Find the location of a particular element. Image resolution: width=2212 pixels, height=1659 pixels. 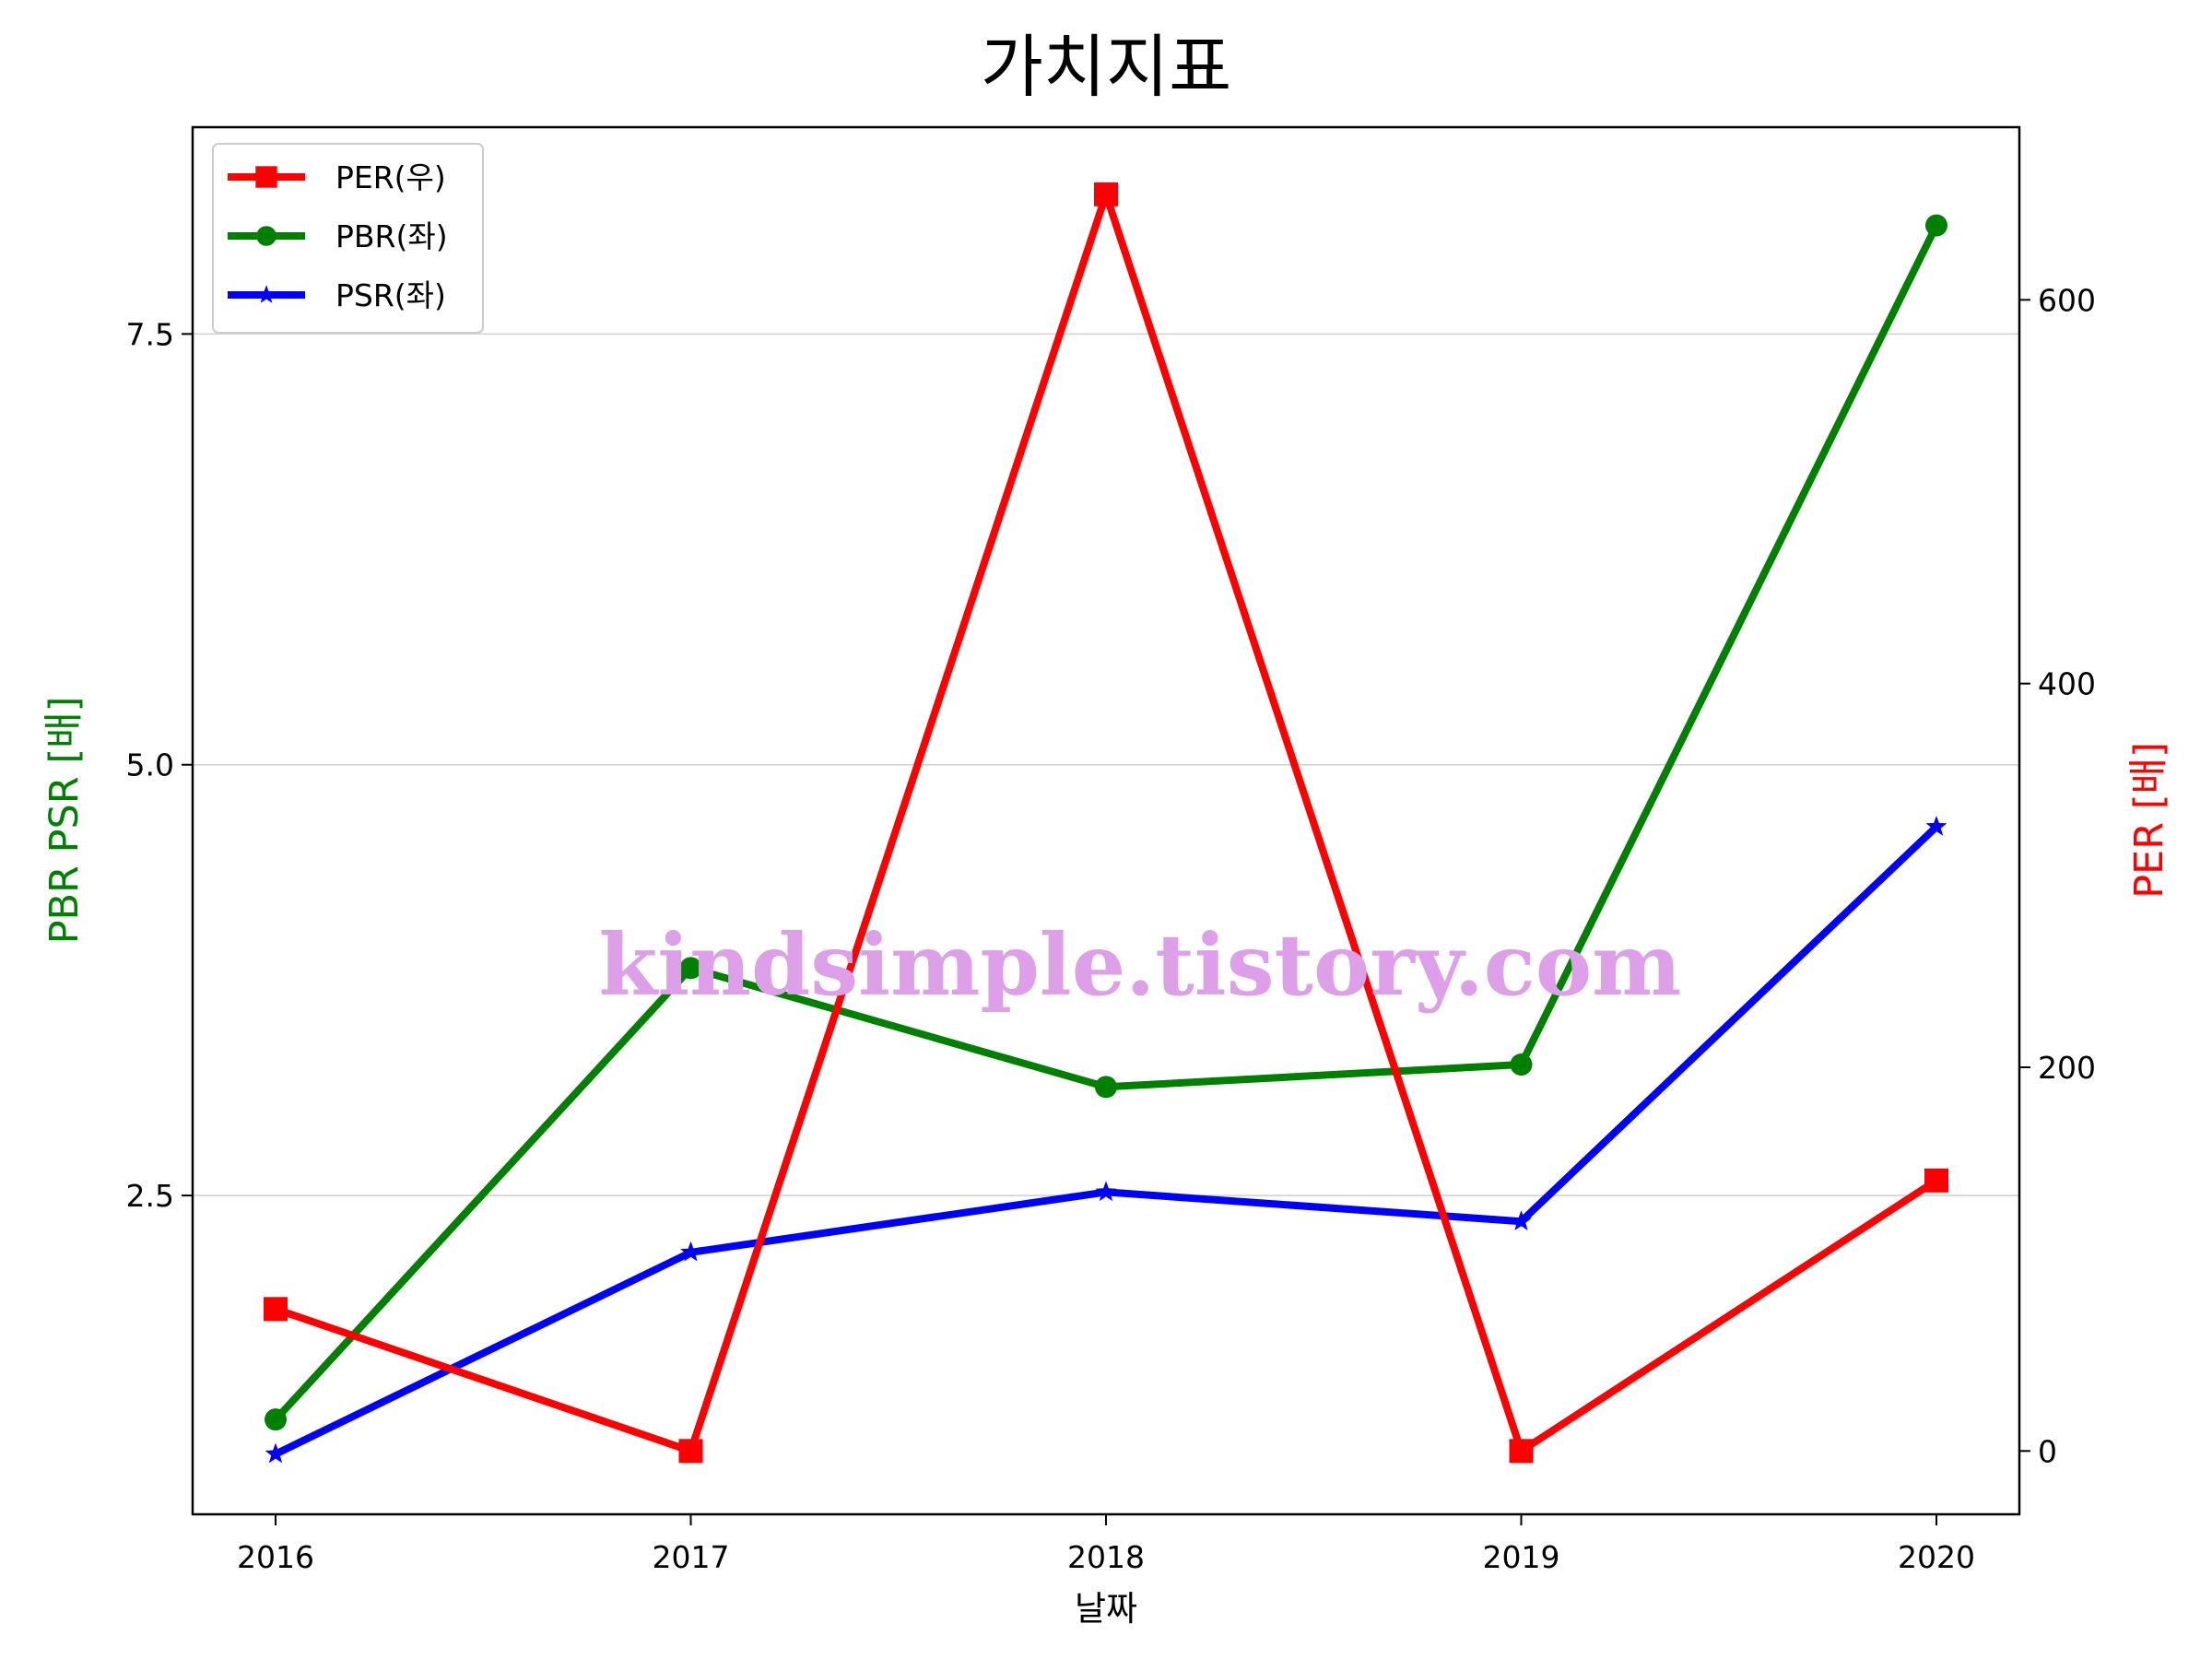

x-axis-label: 날짜 is located at coordinates (1106, 1609).